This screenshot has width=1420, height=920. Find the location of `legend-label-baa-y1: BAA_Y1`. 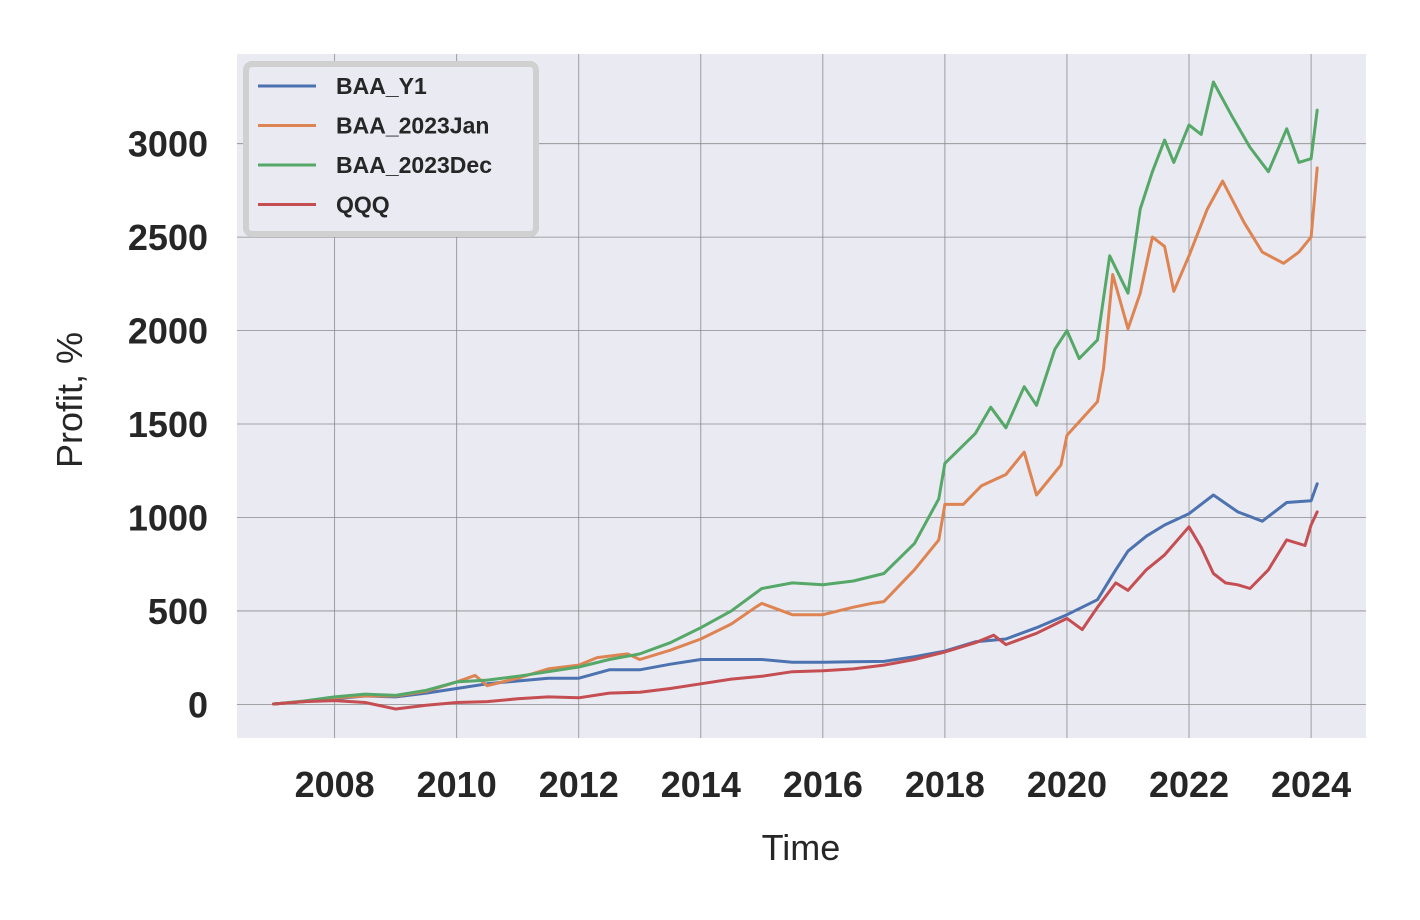

legend-label-baa-y1: BAA_Y1 is located at coordinates (381, 86).